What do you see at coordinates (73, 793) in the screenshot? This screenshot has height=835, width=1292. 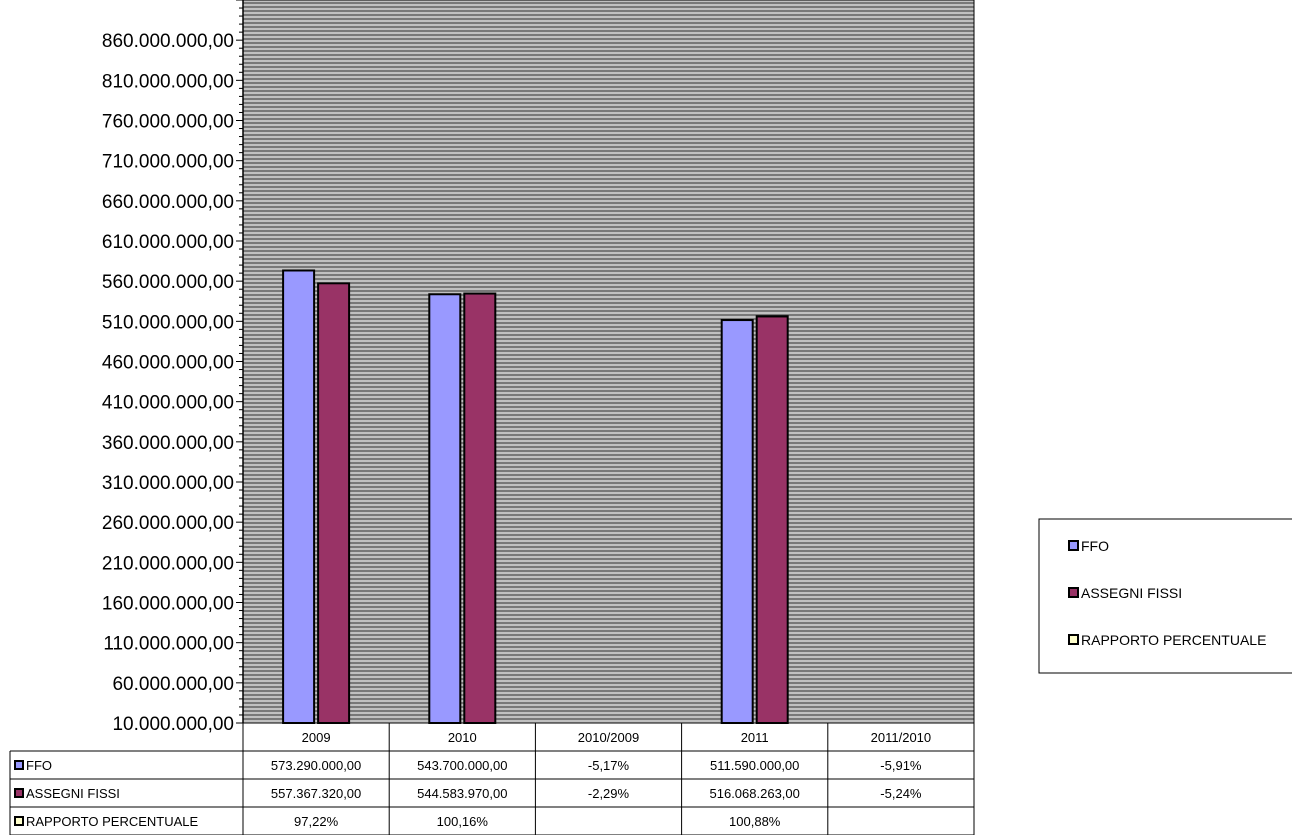 I see `table-row-label: ASSEGNI FISSI` at bounding box center [73, 793].